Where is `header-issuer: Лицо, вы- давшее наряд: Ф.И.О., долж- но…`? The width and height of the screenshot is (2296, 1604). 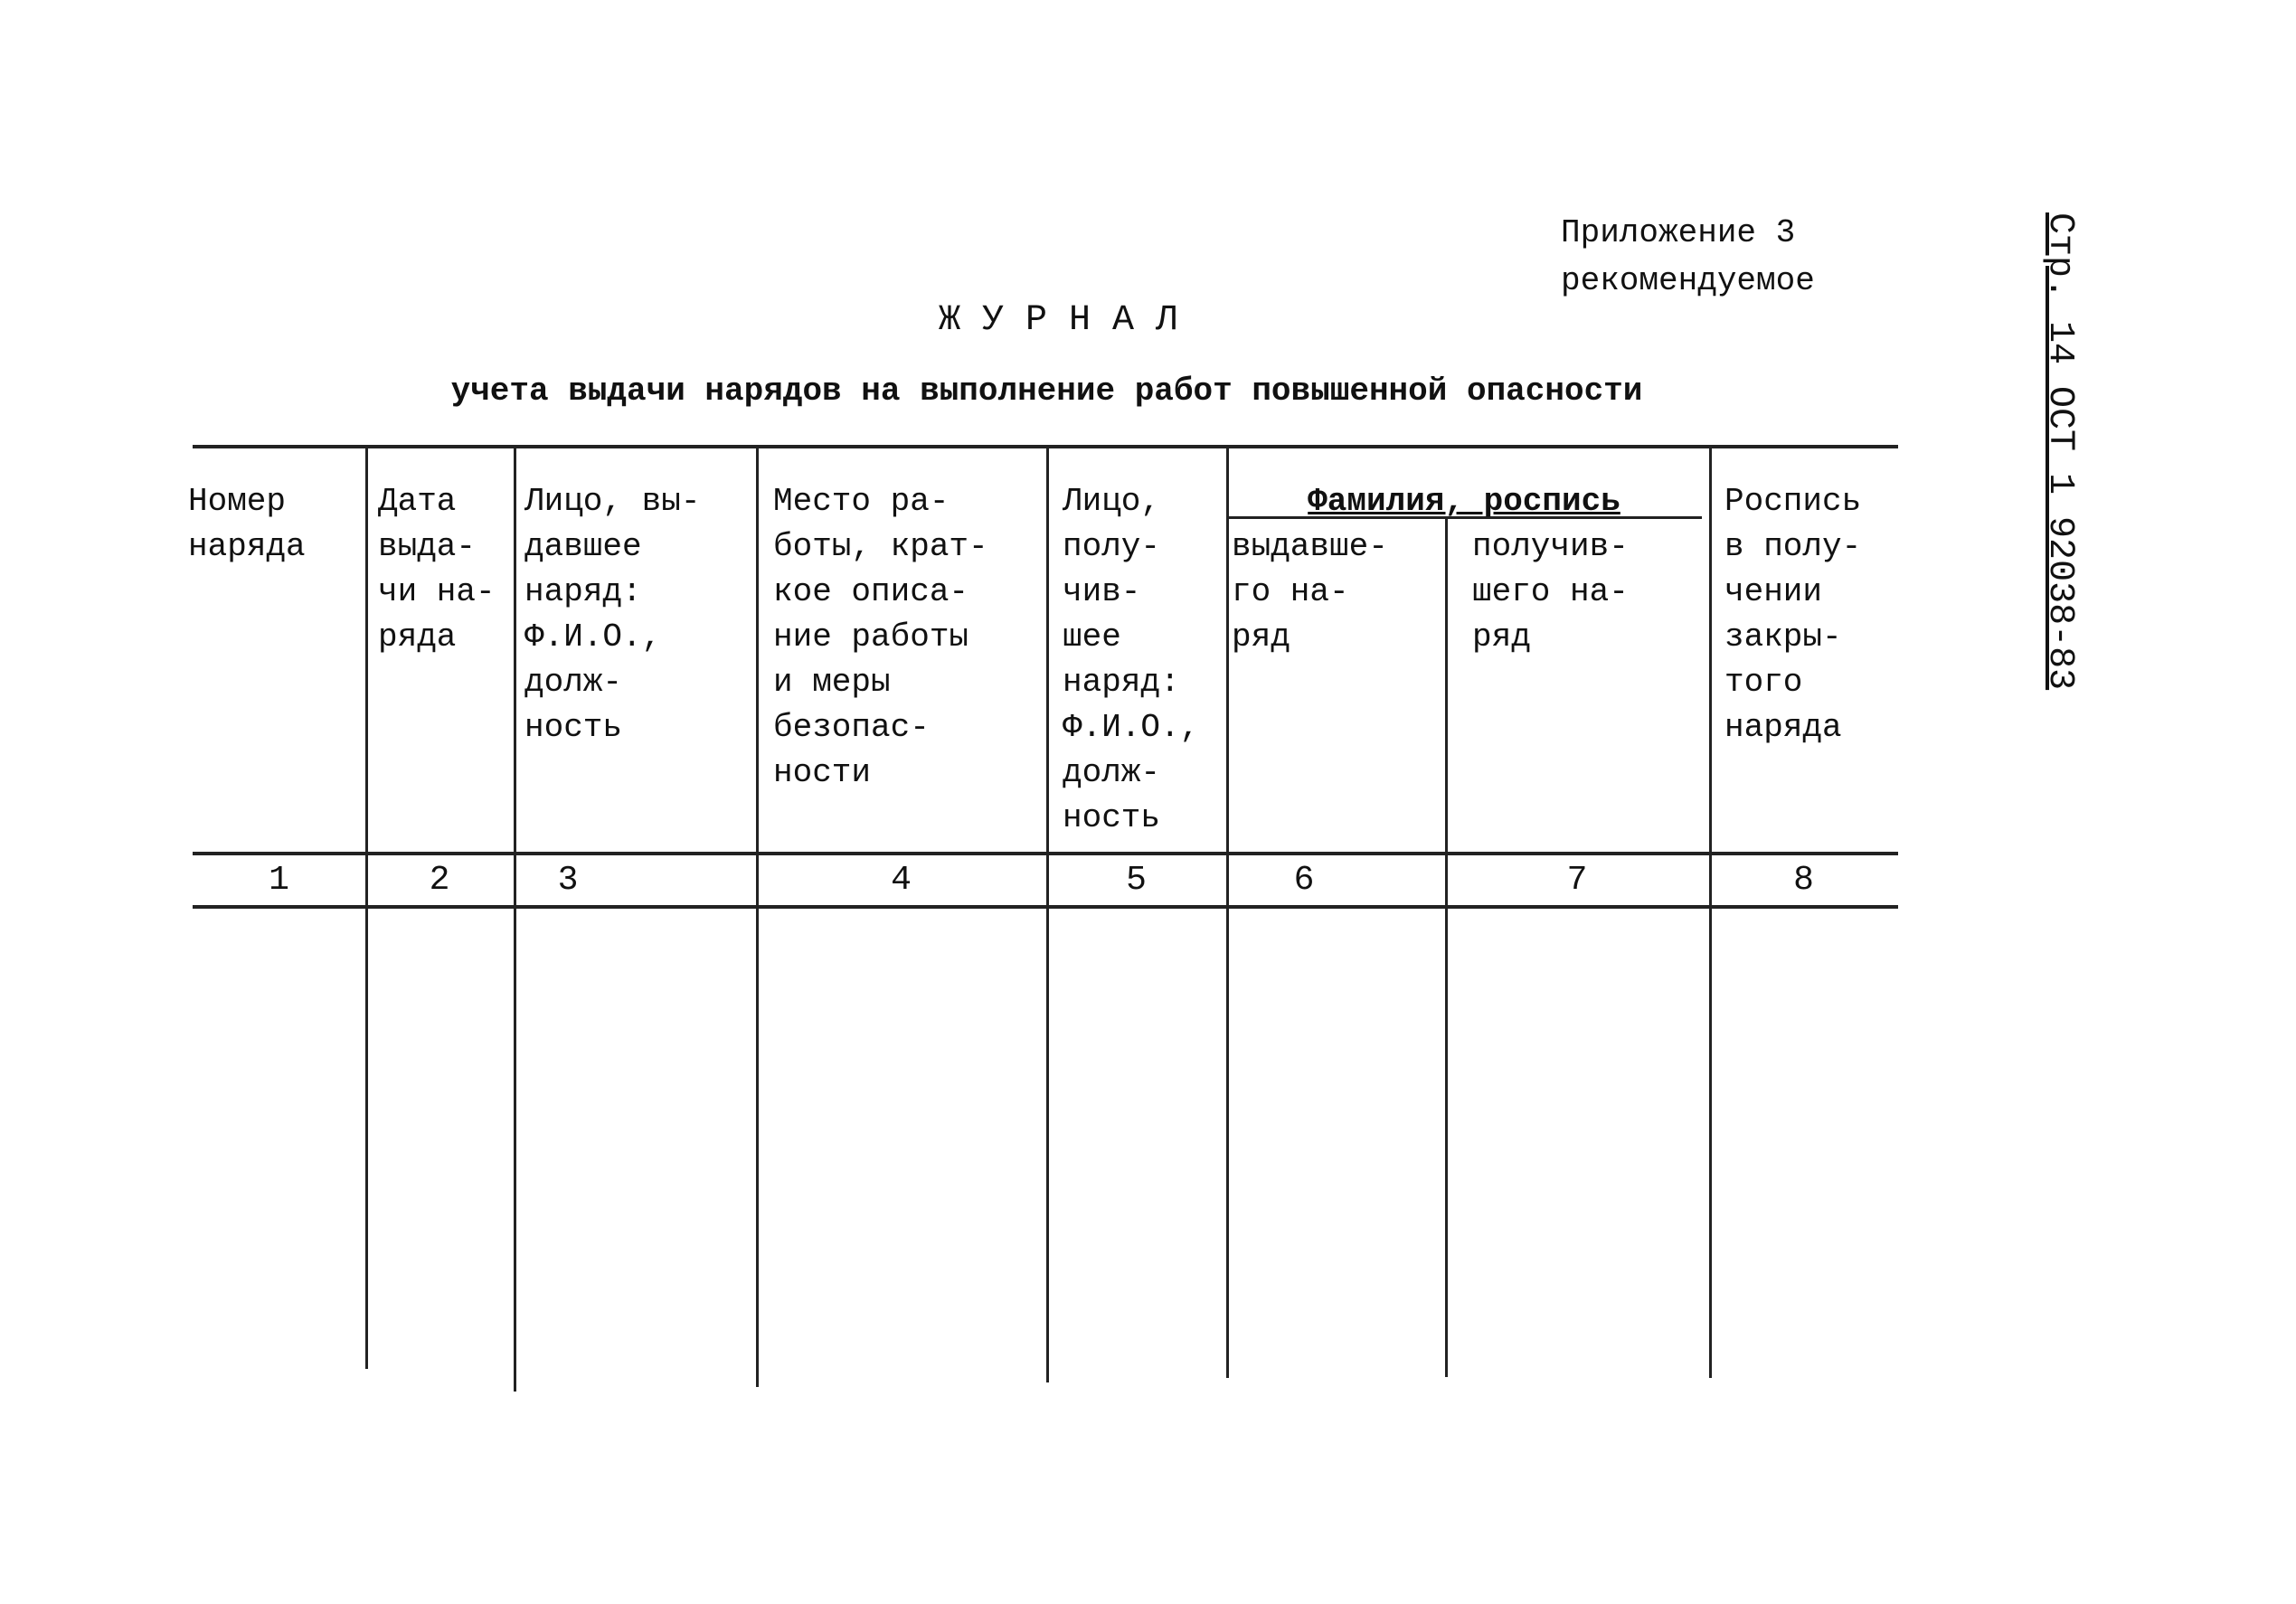
header-issuer: Лицо, вы- давшее наряд: Ф.И.О., долж- но… is located at coordinates (612, 614).